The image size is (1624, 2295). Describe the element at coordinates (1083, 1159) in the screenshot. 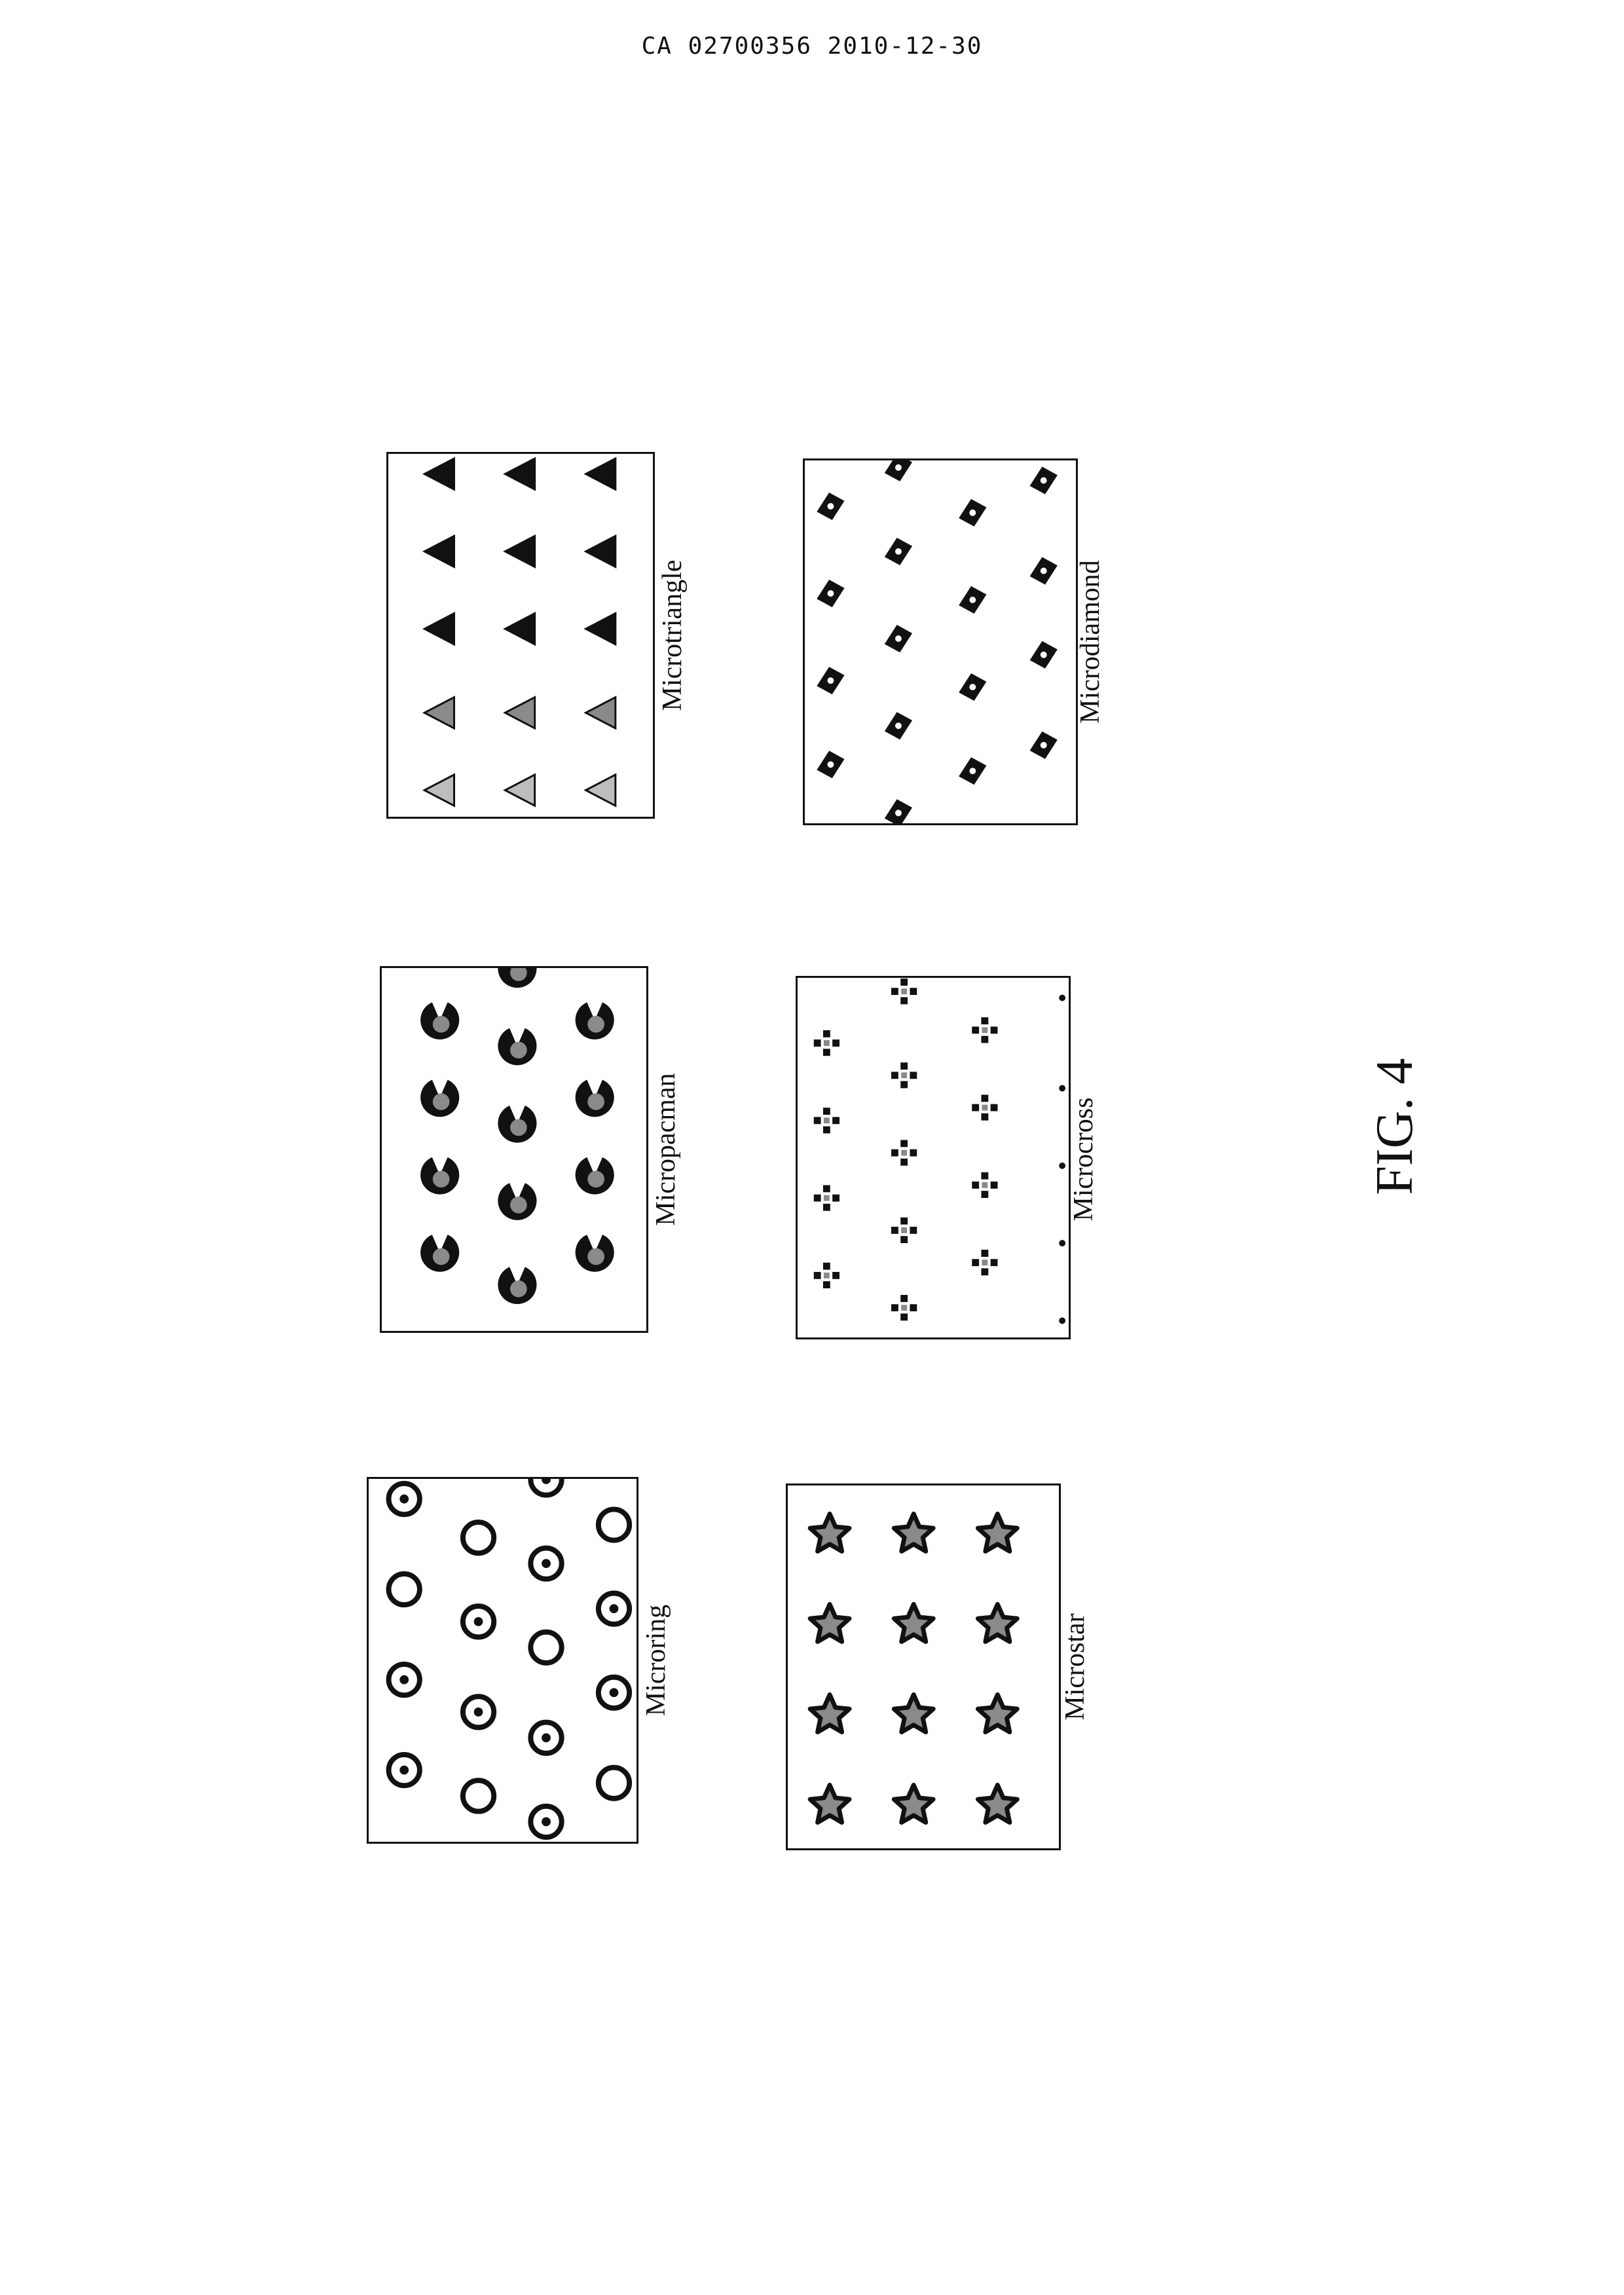

I see `microcross-caption: Microcross` at that location.